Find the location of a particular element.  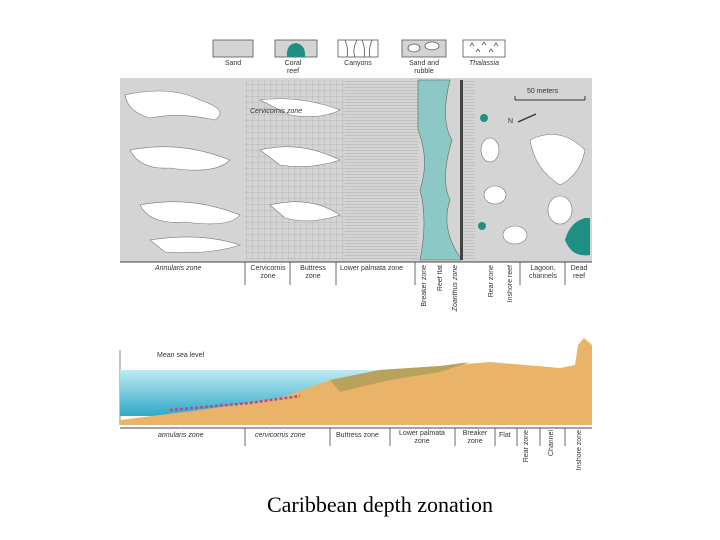

legend-swatches is located at coordinates (359, 48).